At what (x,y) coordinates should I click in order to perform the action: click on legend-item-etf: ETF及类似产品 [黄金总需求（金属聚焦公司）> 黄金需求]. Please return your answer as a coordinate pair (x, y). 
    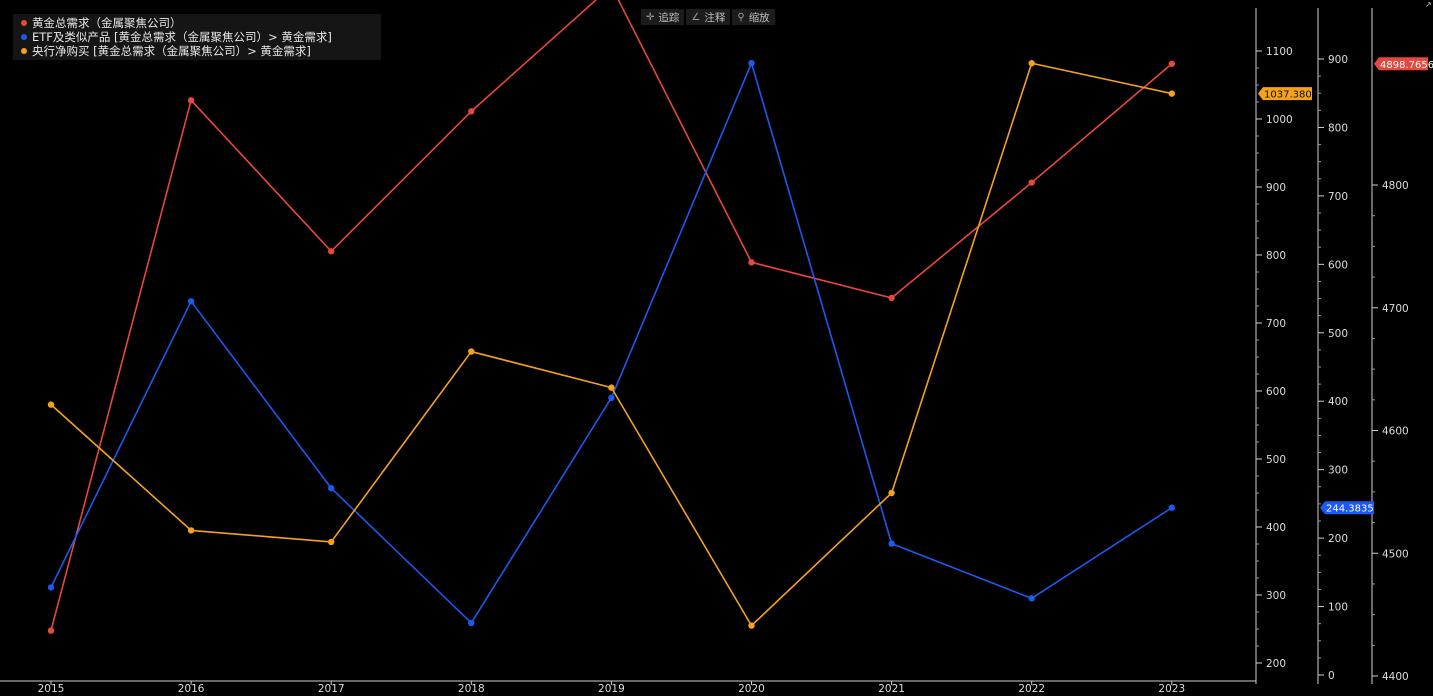
    Looking at the image, I should click on (201, 37).